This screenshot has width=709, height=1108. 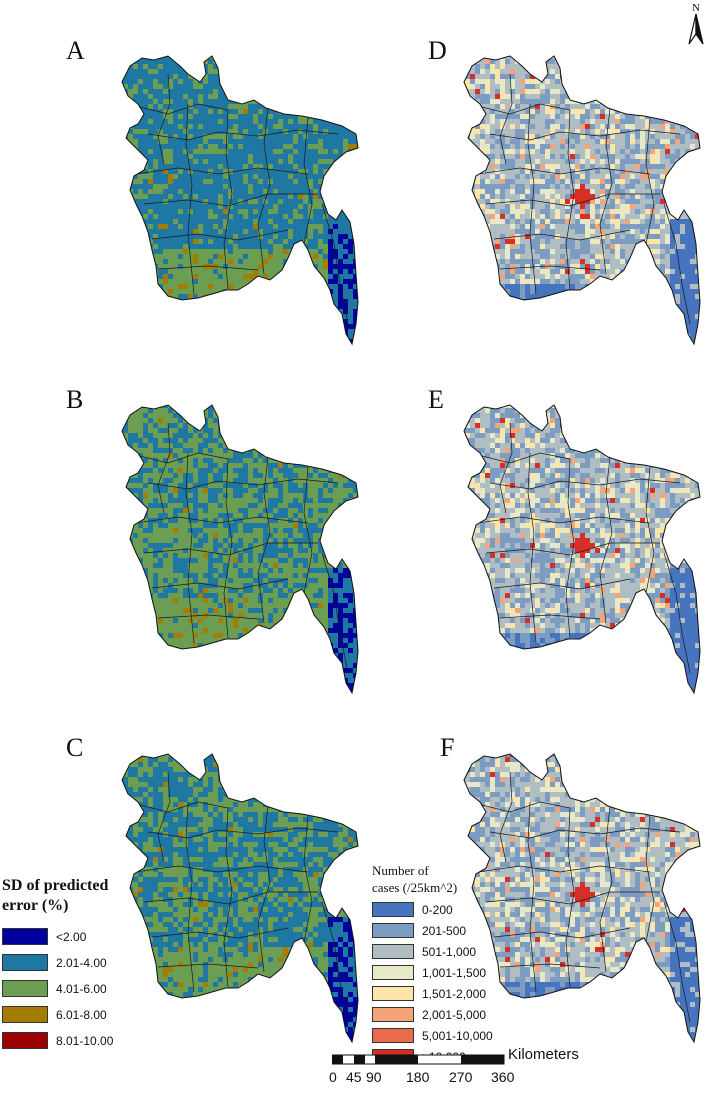 What do you see at coordinates (85, 1040) in the screenshot?
I see `sd-legend-label: 8.01-10.00` at bounding box center [85, 1040].